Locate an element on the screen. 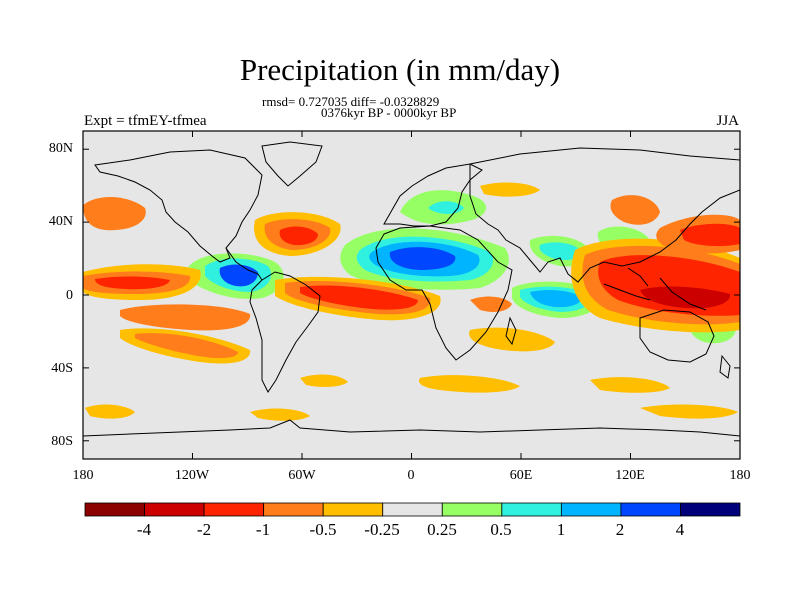 The image size is (800, 600). anomaly-patch-pacific-itcz-red is located at coordinates (132, 283).